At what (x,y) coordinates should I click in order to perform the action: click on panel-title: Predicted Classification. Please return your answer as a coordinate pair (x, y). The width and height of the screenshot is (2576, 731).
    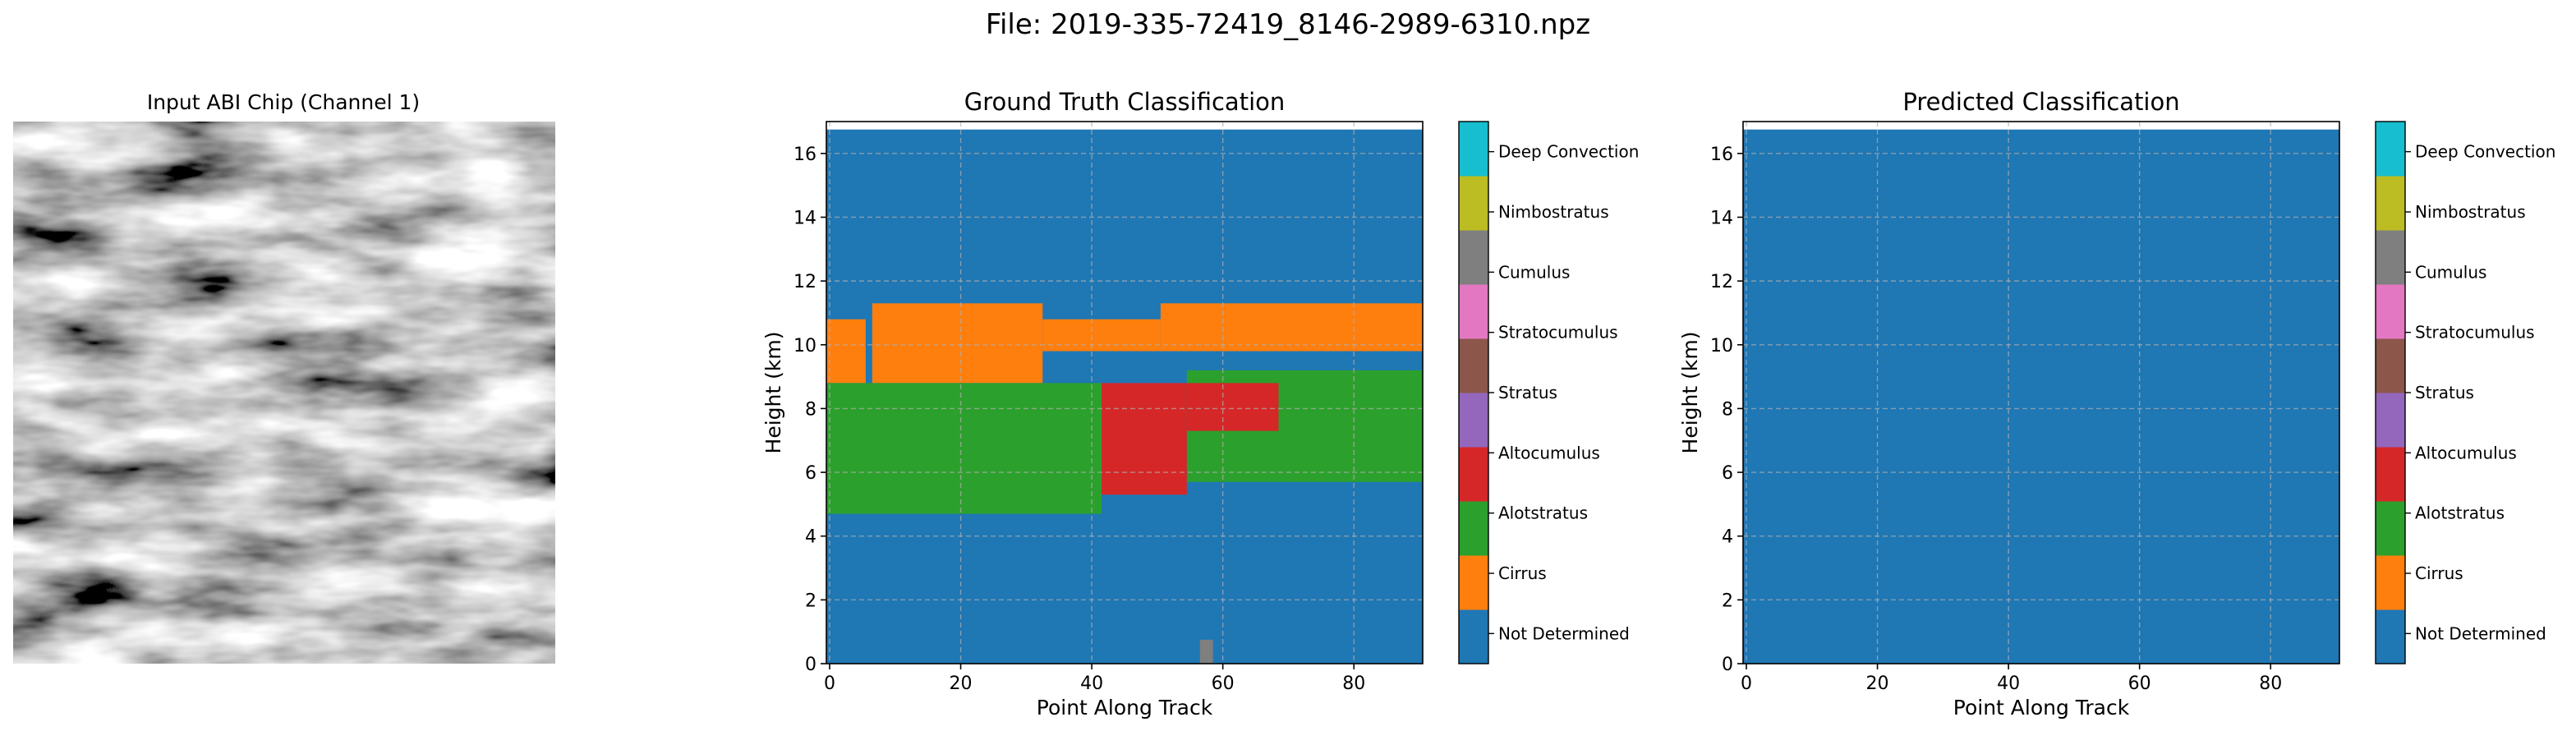
    Looking at the image, I should click on (2041, 102).